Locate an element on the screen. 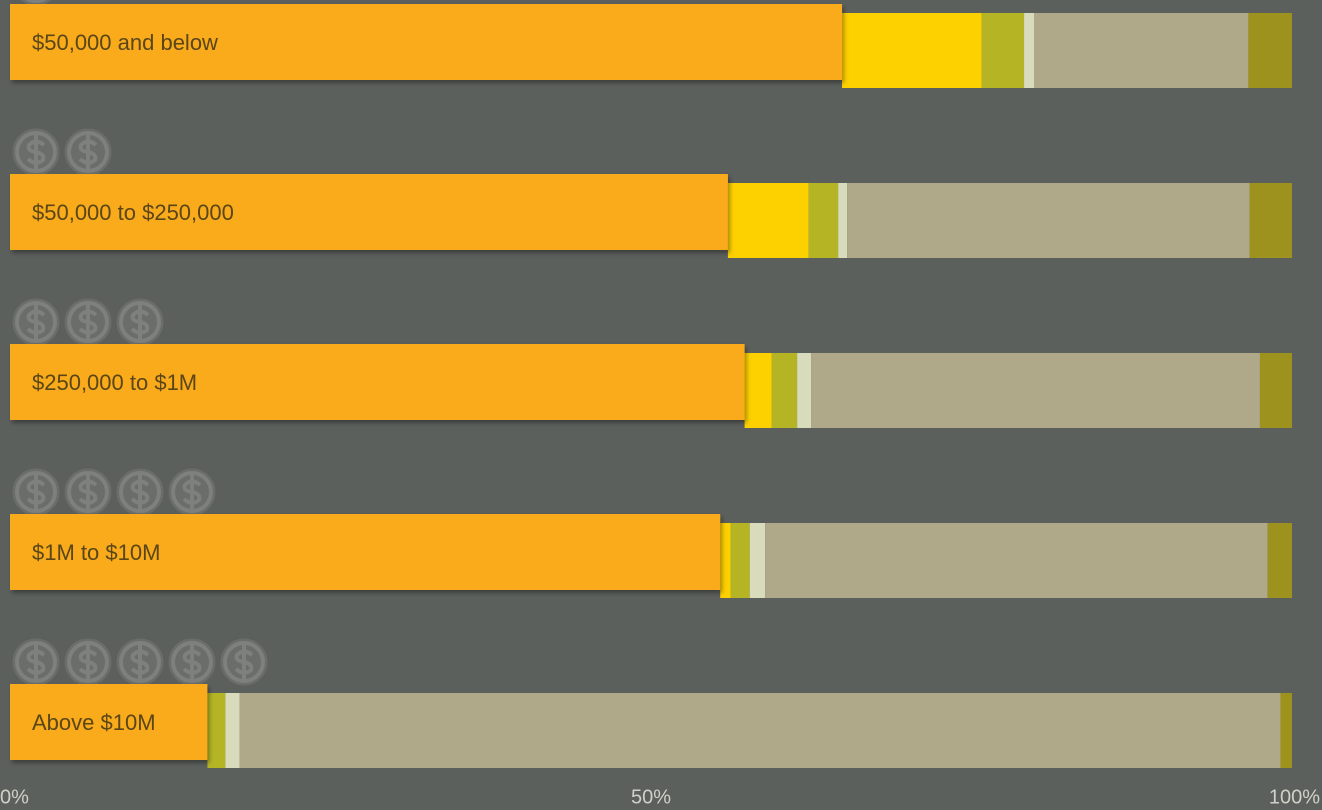  category-label: $1M to $10M is located at coordinates (96, 552).